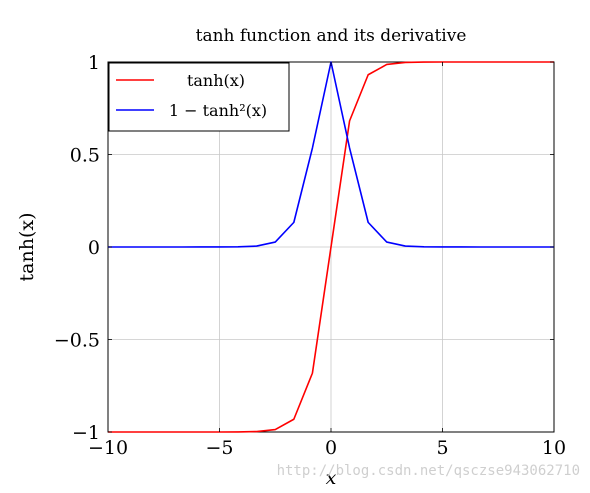  What do you see at coordinates (428, 471) in the screenshot?
I see `watermark: http://blog.csdn.net/qsczse943062710` at bounding box center [428, 471].